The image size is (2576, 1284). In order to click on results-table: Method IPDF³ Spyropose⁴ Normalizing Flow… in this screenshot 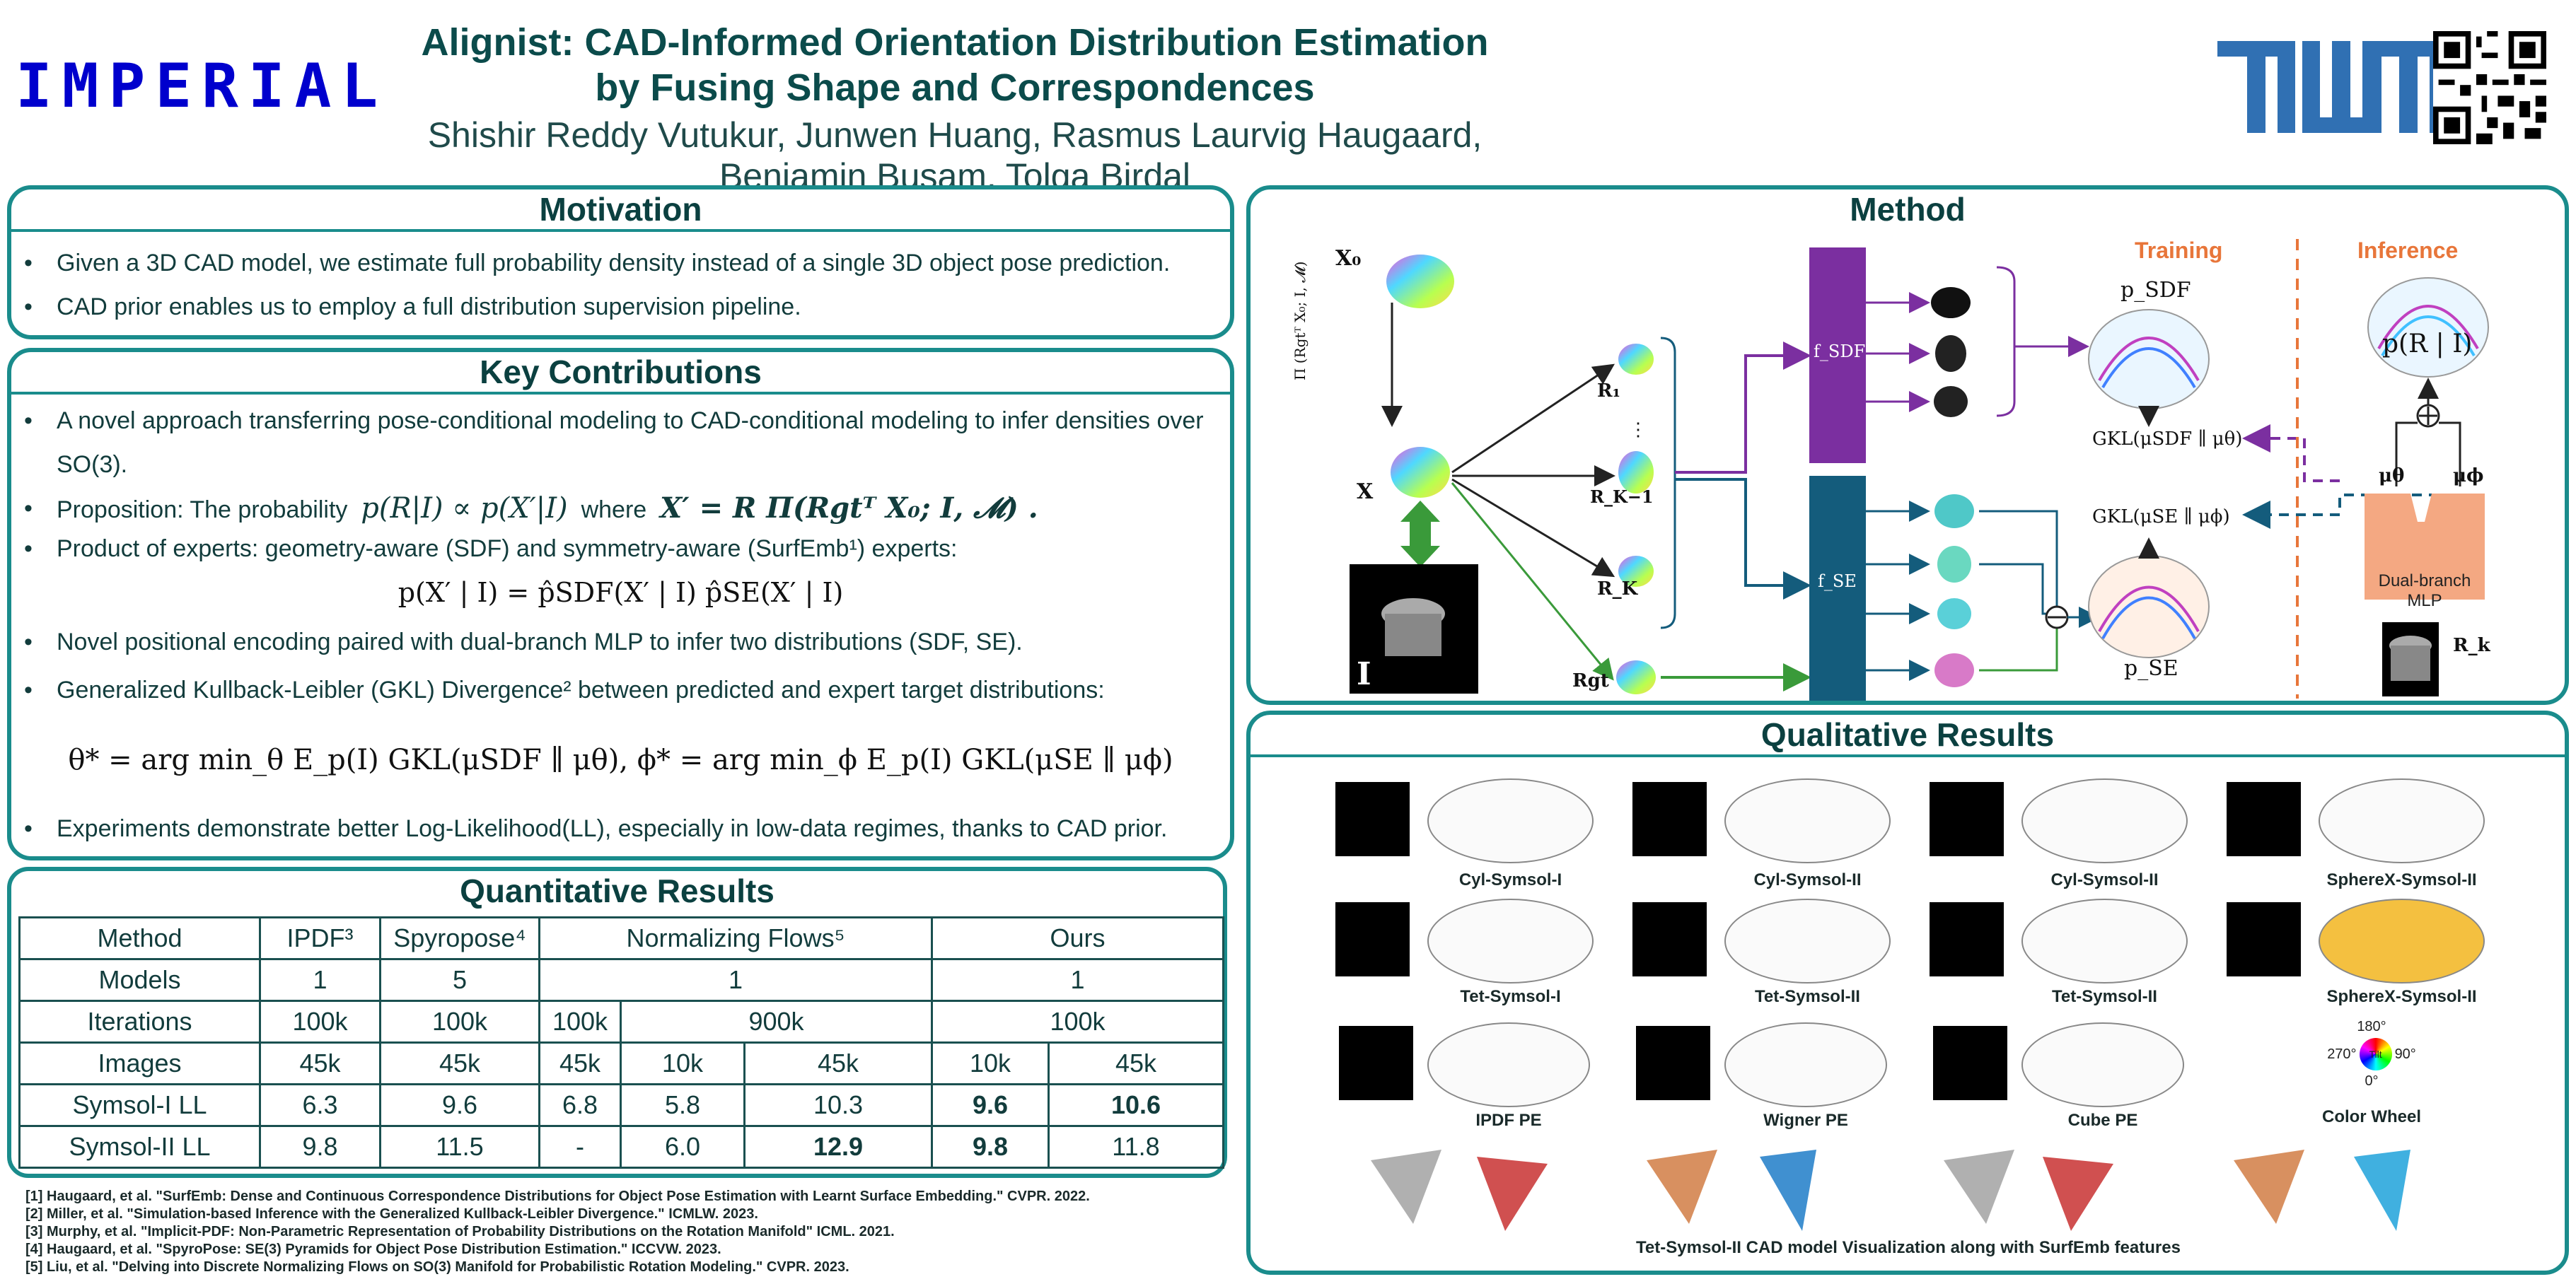, I will do `click(621, 1042)`.